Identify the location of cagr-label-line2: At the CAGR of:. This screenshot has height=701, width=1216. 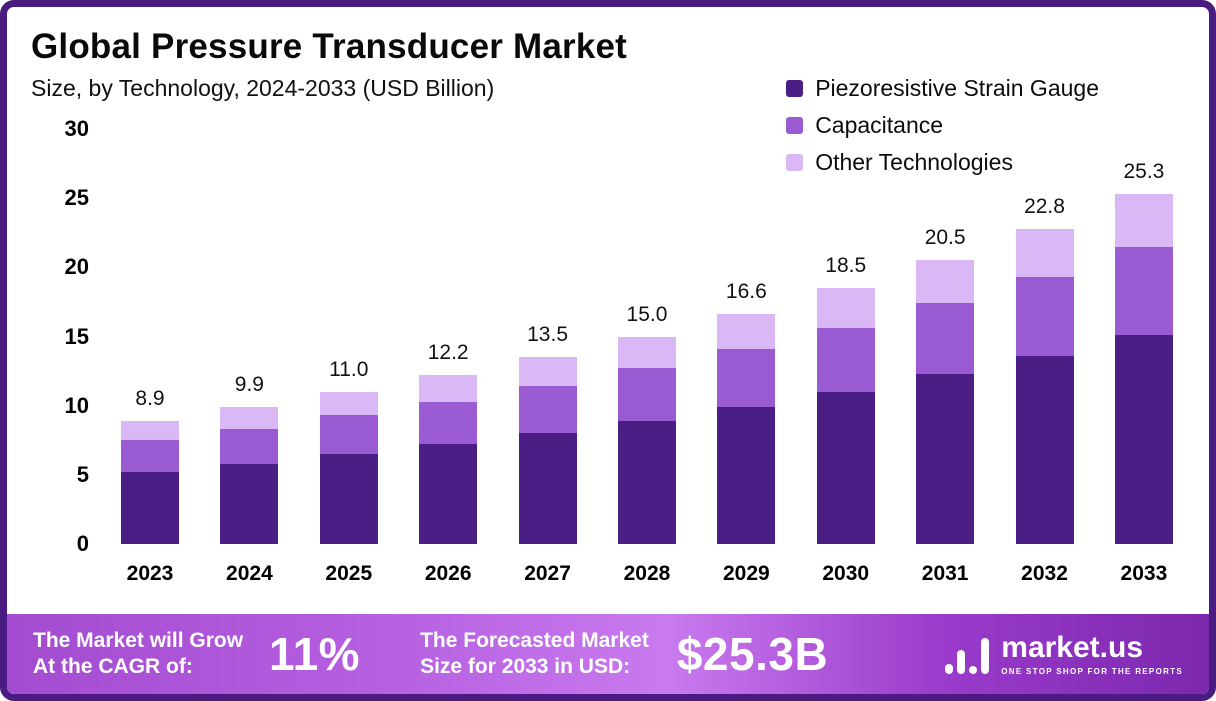
(113, 666).